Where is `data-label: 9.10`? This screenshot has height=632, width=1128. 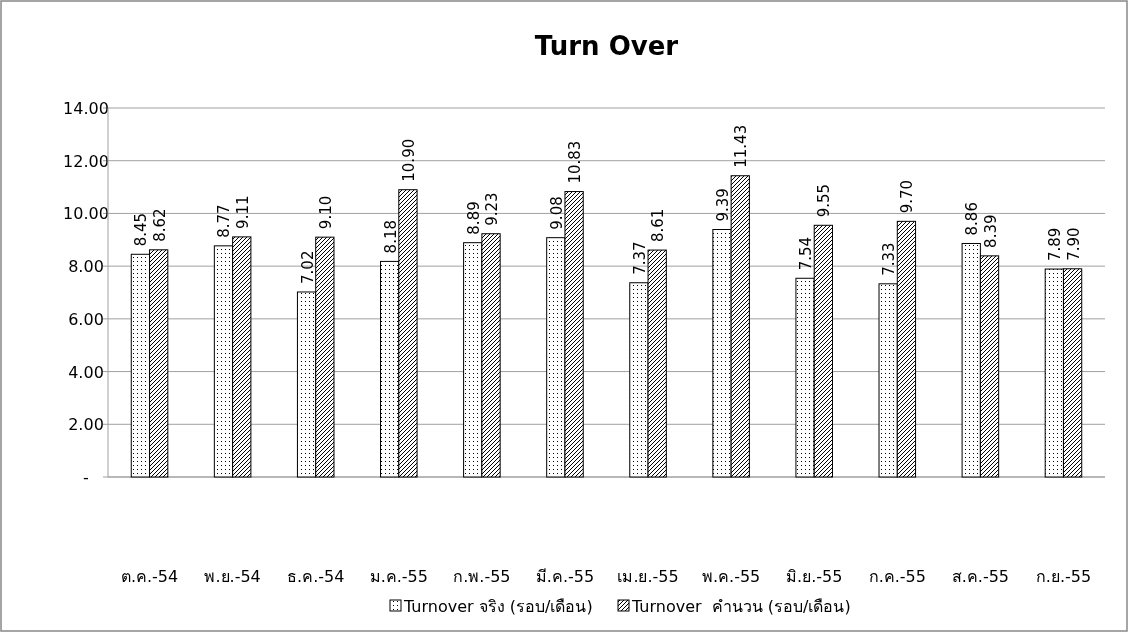 data-label: 9.10 is located at coordinates (325, 212).